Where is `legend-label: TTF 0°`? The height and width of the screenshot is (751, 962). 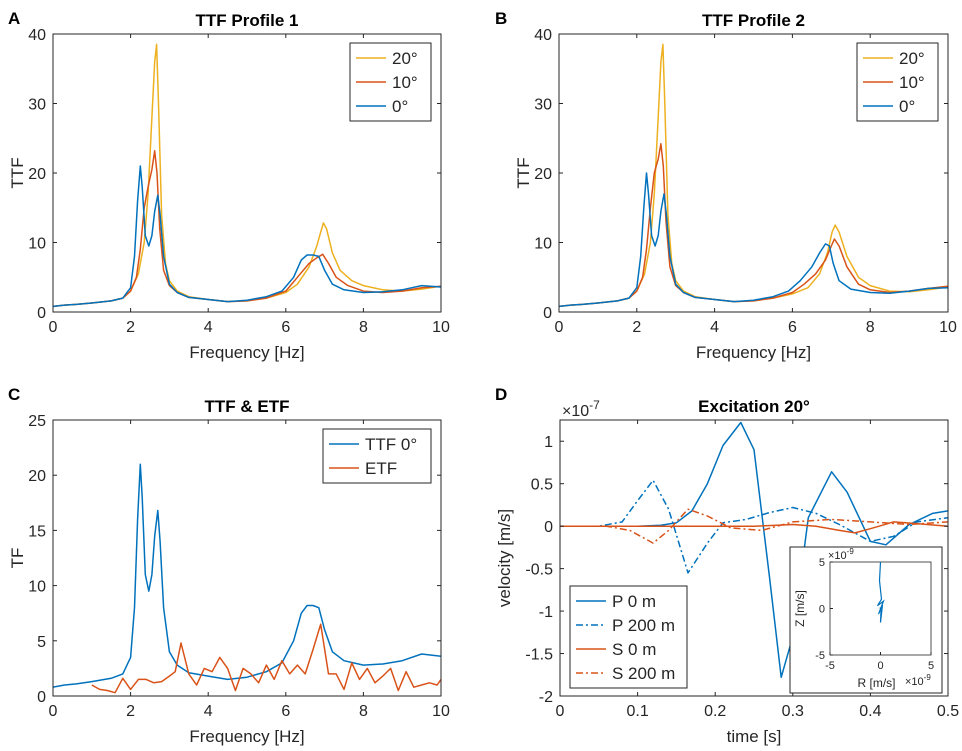 legend-label: TTF 0° is located at coordinates (391, 444).